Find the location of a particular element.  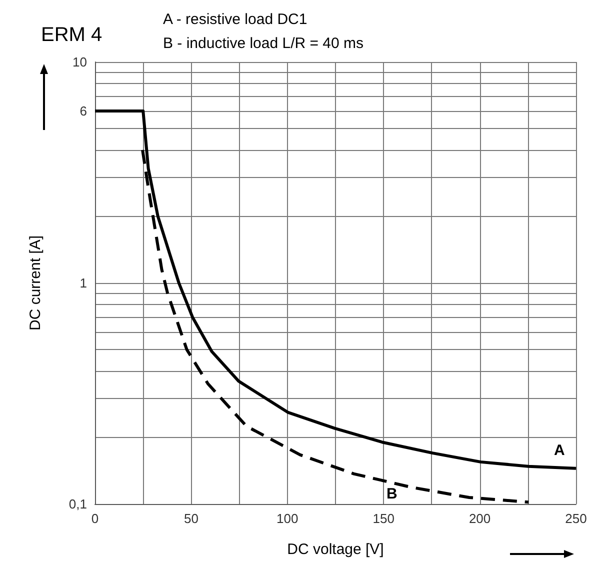

y-tick-label: 10 is located at coordinates (79, 62).